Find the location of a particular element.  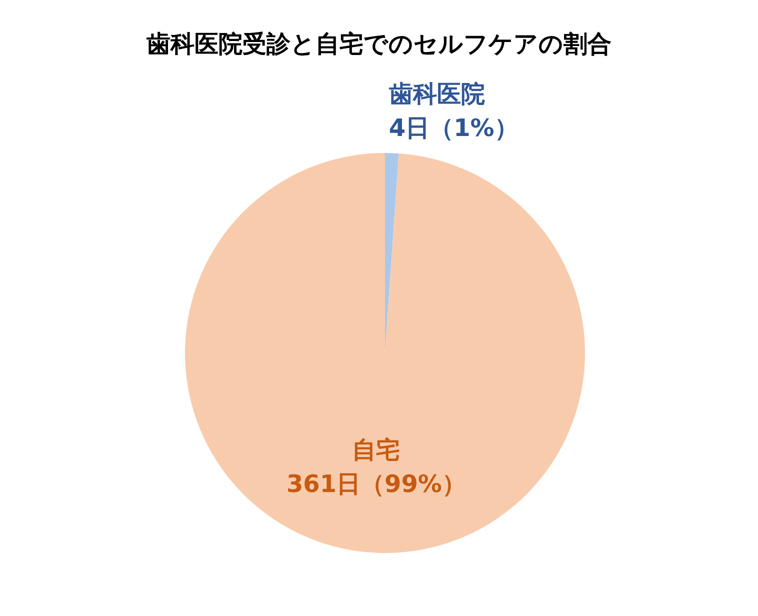

slice-label: 歯科医院 is located at coordinates (436, 94).